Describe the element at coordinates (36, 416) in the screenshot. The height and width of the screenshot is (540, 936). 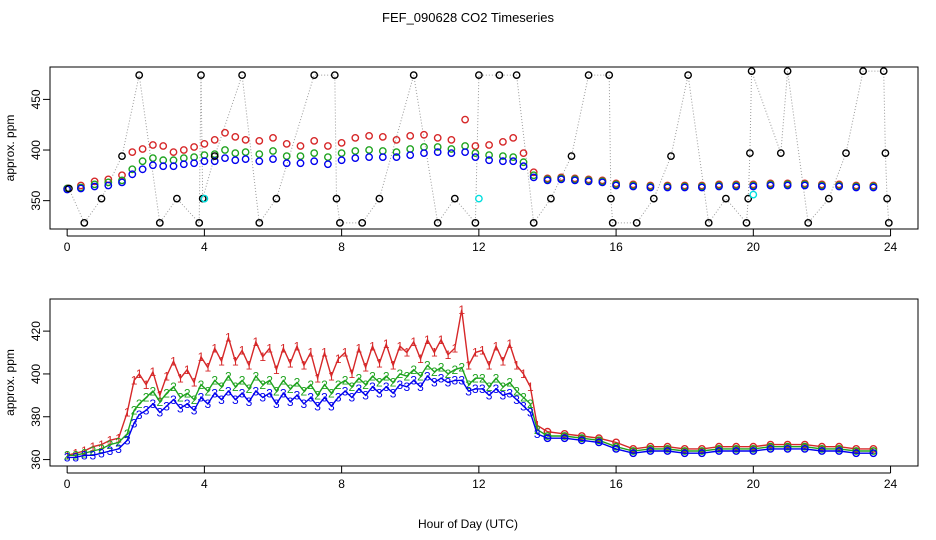
I see `y-tick-label: 380` at that location.